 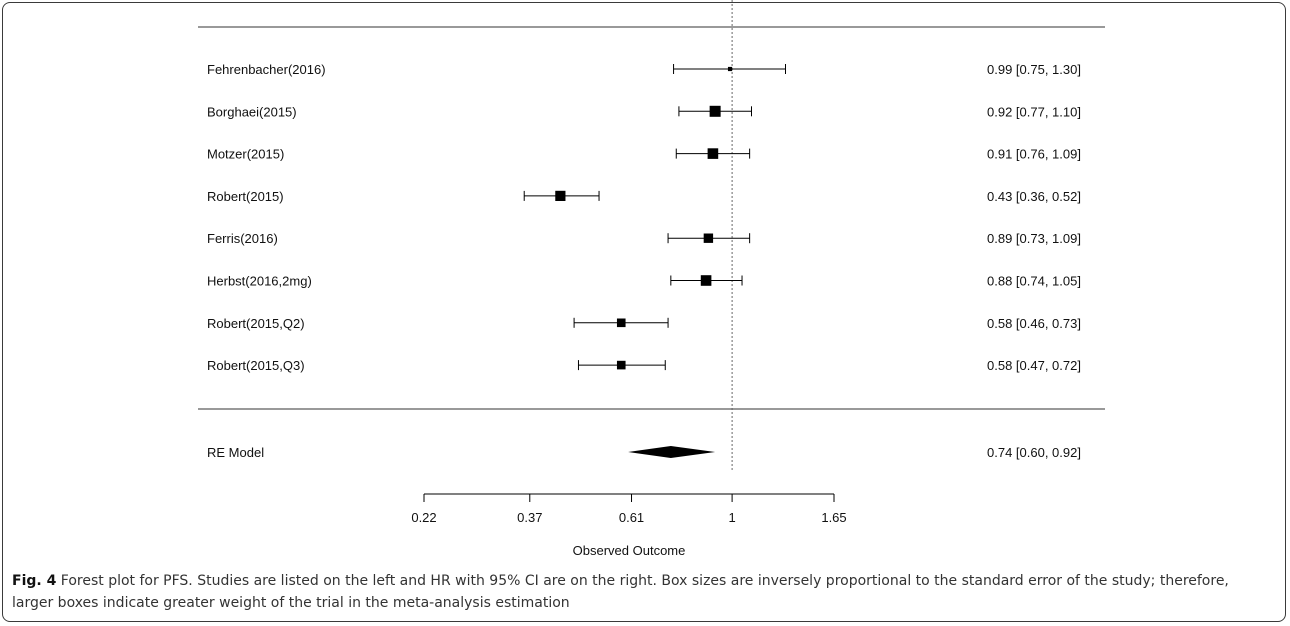 I want to click on study-label: Fehrenbacher(2016), so click(x=266, y=69).